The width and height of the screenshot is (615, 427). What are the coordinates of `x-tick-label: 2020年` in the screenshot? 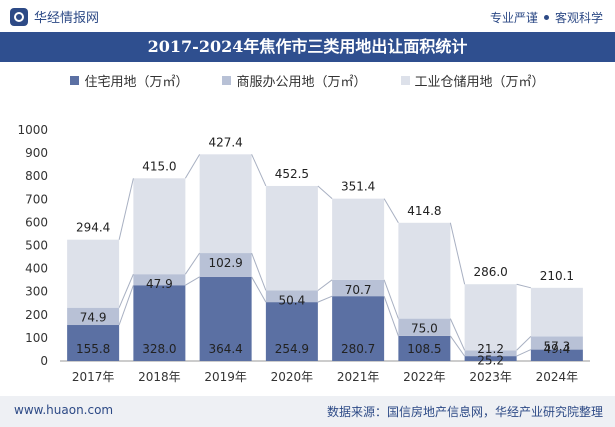 It's located at (292, 377).